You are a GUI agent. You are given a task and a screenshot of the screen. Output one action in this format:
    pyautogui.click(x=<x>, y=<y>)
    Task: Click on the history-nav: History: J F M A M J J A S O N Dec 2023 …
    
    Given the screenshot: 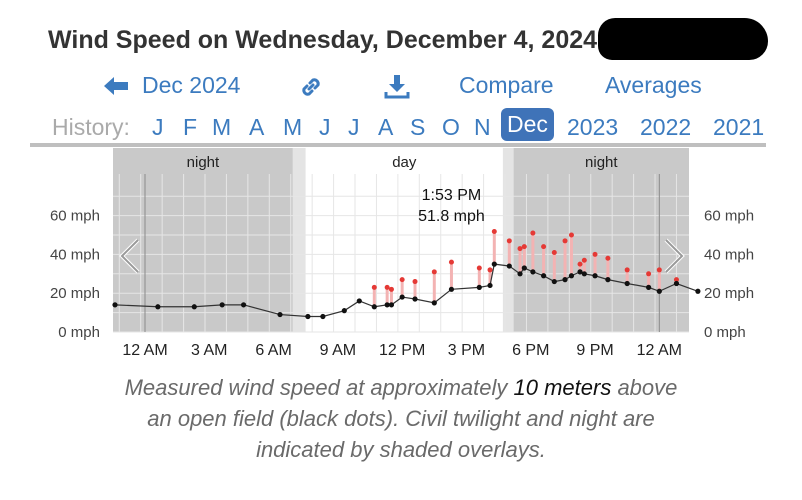 What is the action you would take?
    pyautogui.click(x=401, y=126)
    